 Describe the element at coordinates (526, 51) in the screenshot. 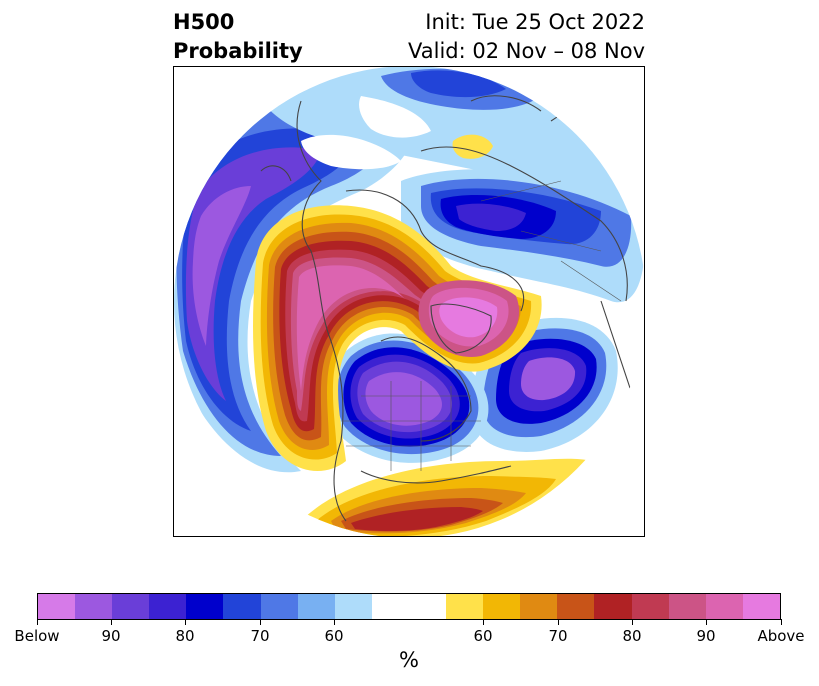

I see `valid-range: Valid: 02 Nov – 08 Nov` at that location.